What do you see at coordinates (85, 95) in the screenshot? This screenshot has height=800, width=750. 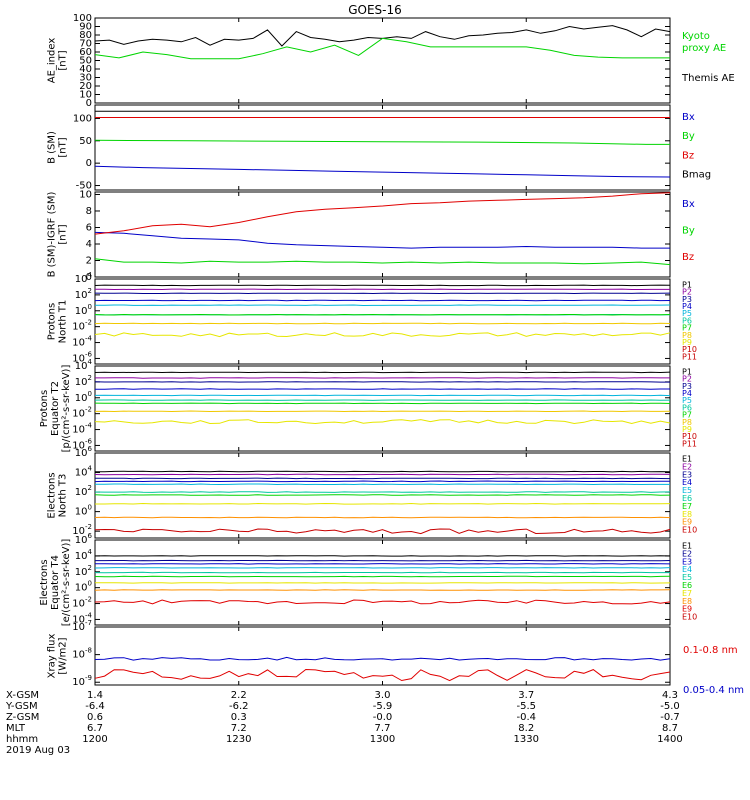 I see `y-tick-label: 10` at bounding box center [85, 95].